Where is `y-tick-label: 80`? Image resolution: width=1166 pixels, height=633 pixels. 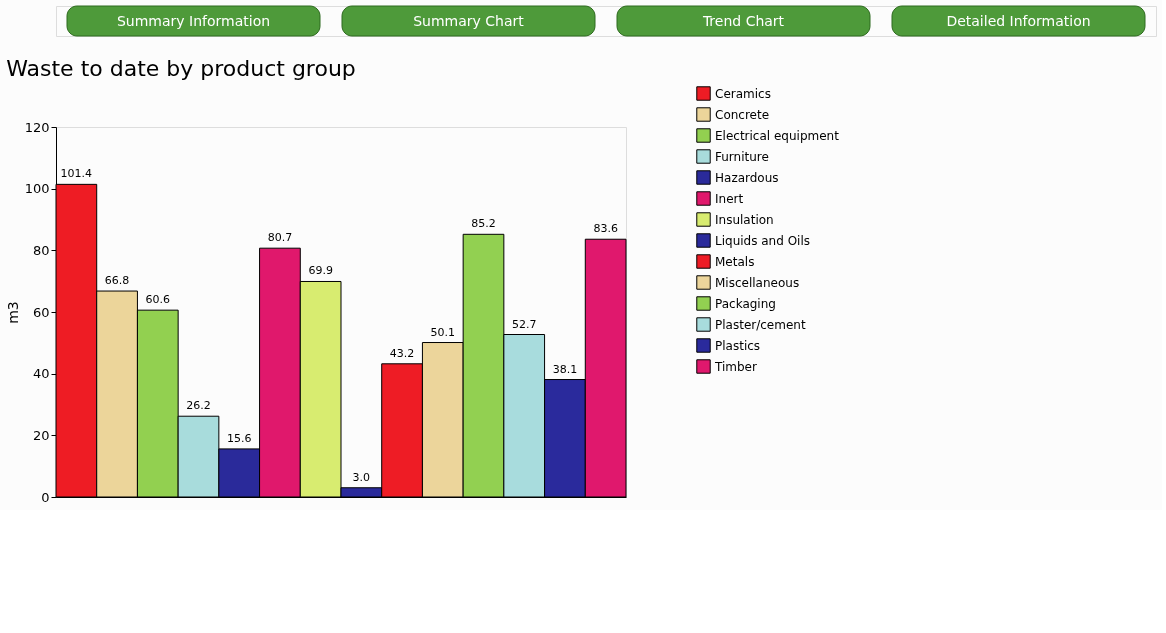 y-tick-label: 80 is located at coordinates (41, 250).